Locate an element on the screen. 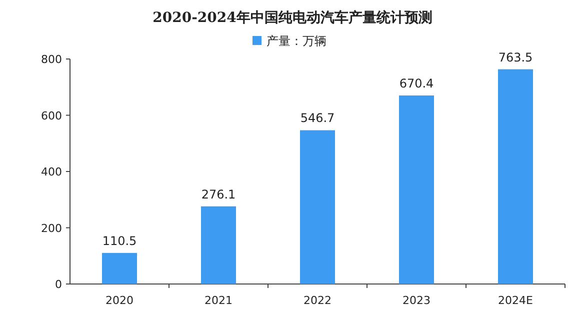 The width and height of the screenshot is (585, 321). data-label: 763.5 is located at coordinates (515, 57).